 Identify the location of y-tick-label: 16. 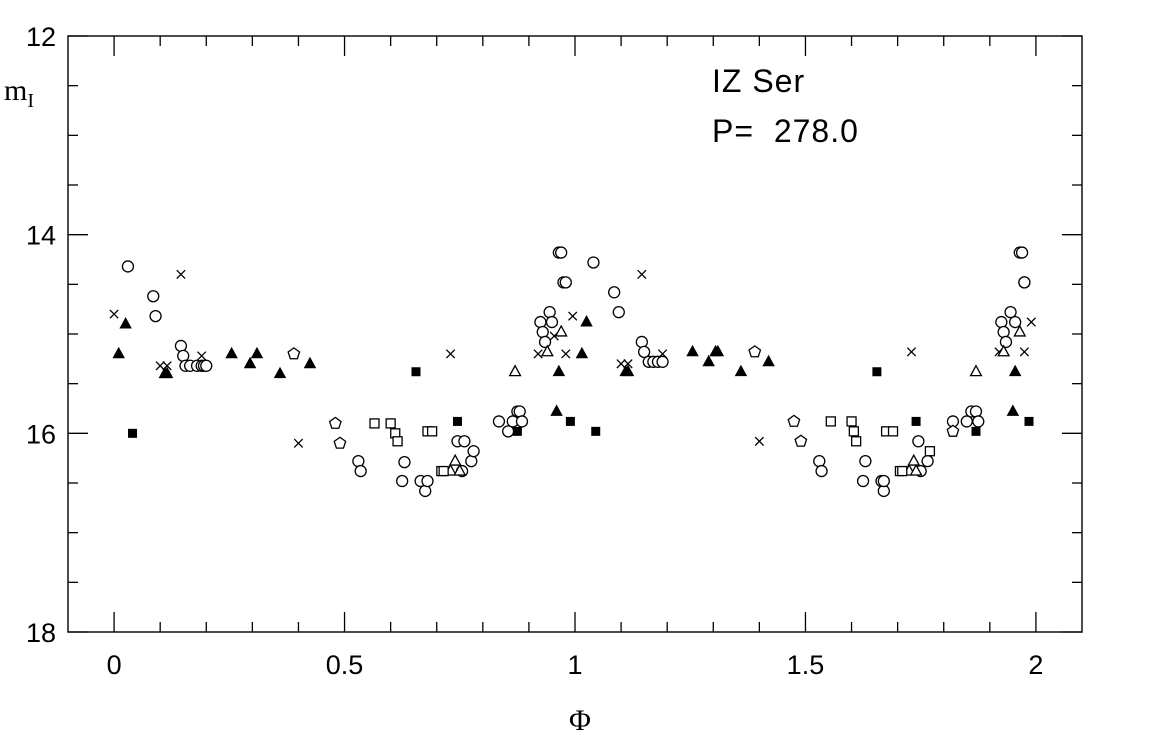
(41, 434).